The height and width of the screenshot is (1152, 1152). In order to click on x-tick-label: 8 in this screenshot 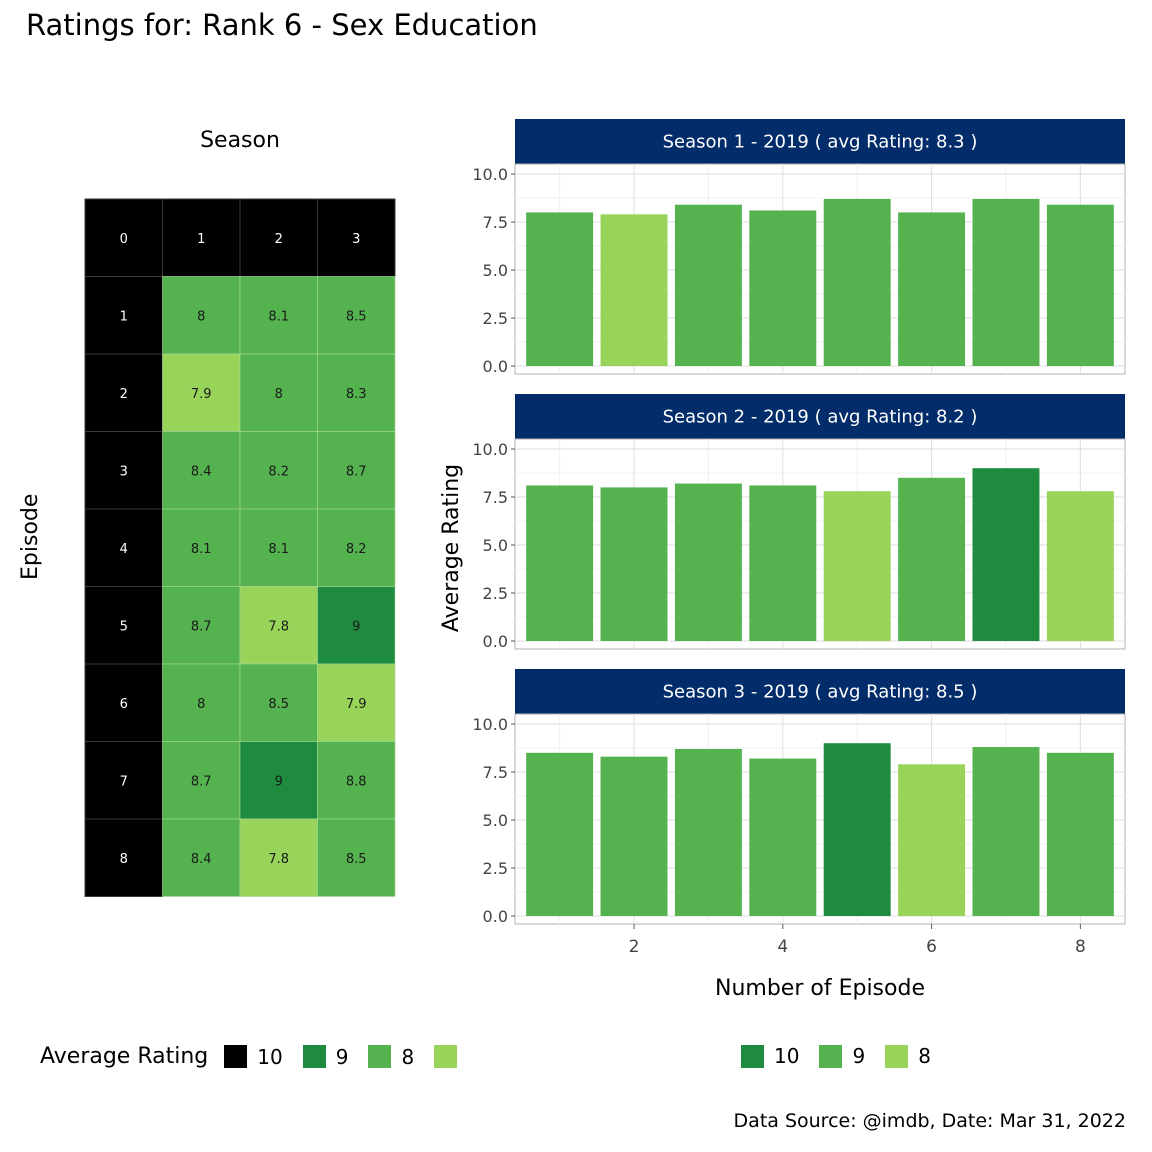, I will do `click(1080, 947)`.